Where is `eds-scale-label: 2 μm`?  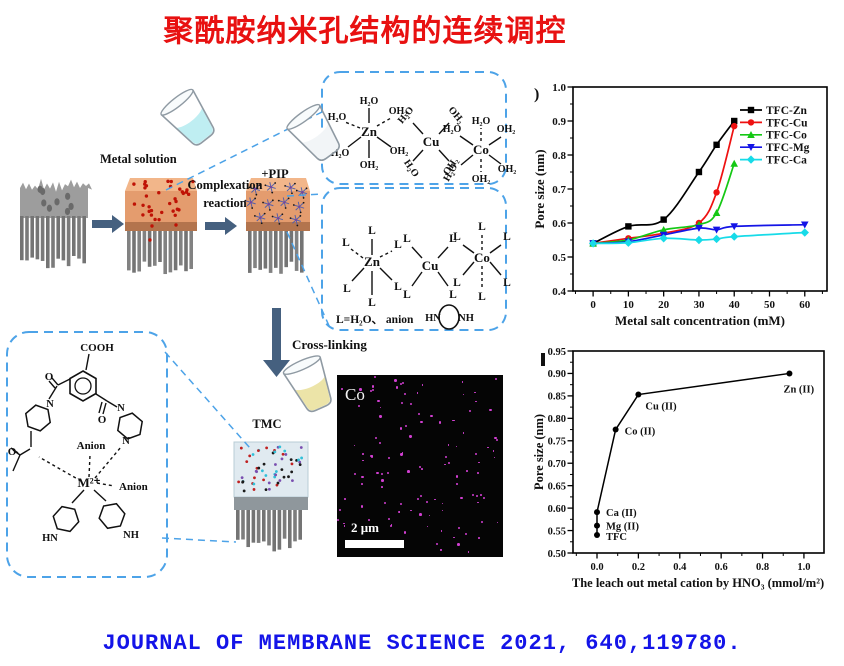
eds-scale-label: 2 μm is located at coordinates (365, 527).